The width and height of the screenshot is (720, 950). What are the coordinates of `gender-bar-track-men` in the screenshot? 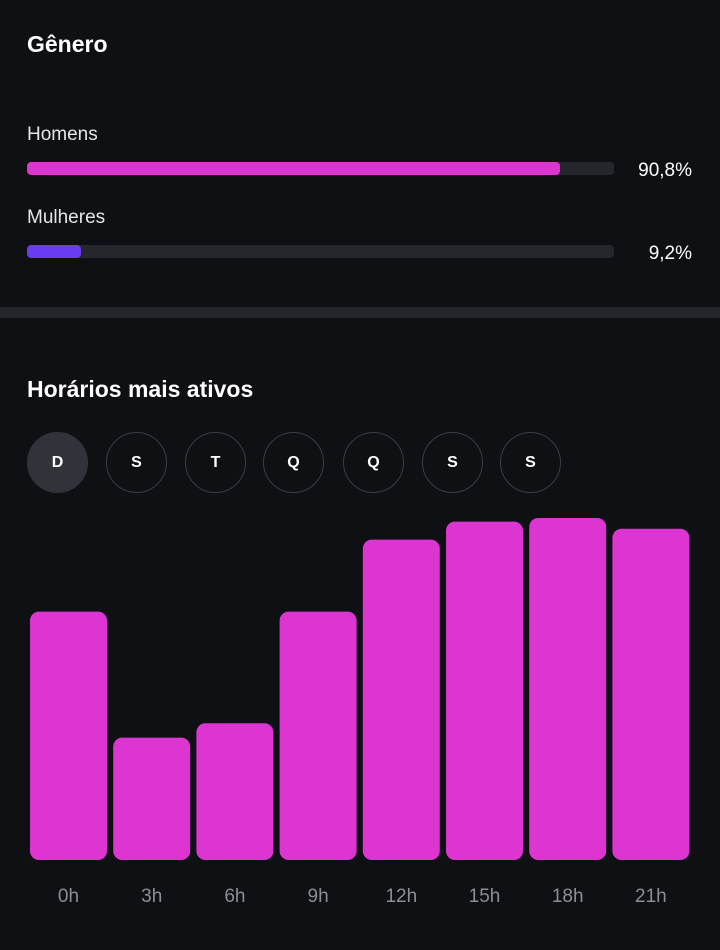 It's located at (320, 168).